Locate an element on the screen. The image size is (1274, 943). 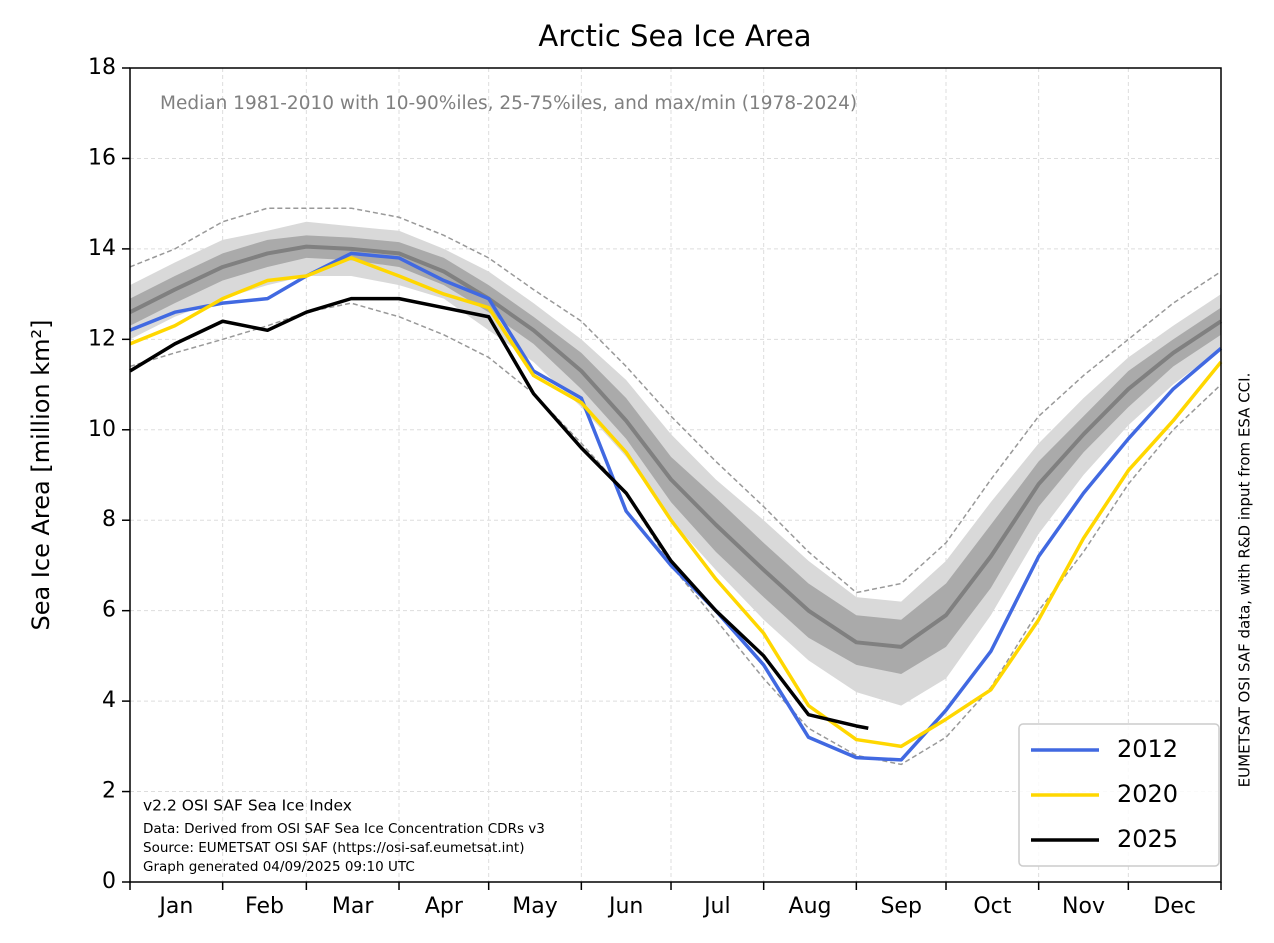
x-tick-label: Nov is located at coordinates (1083, 906).